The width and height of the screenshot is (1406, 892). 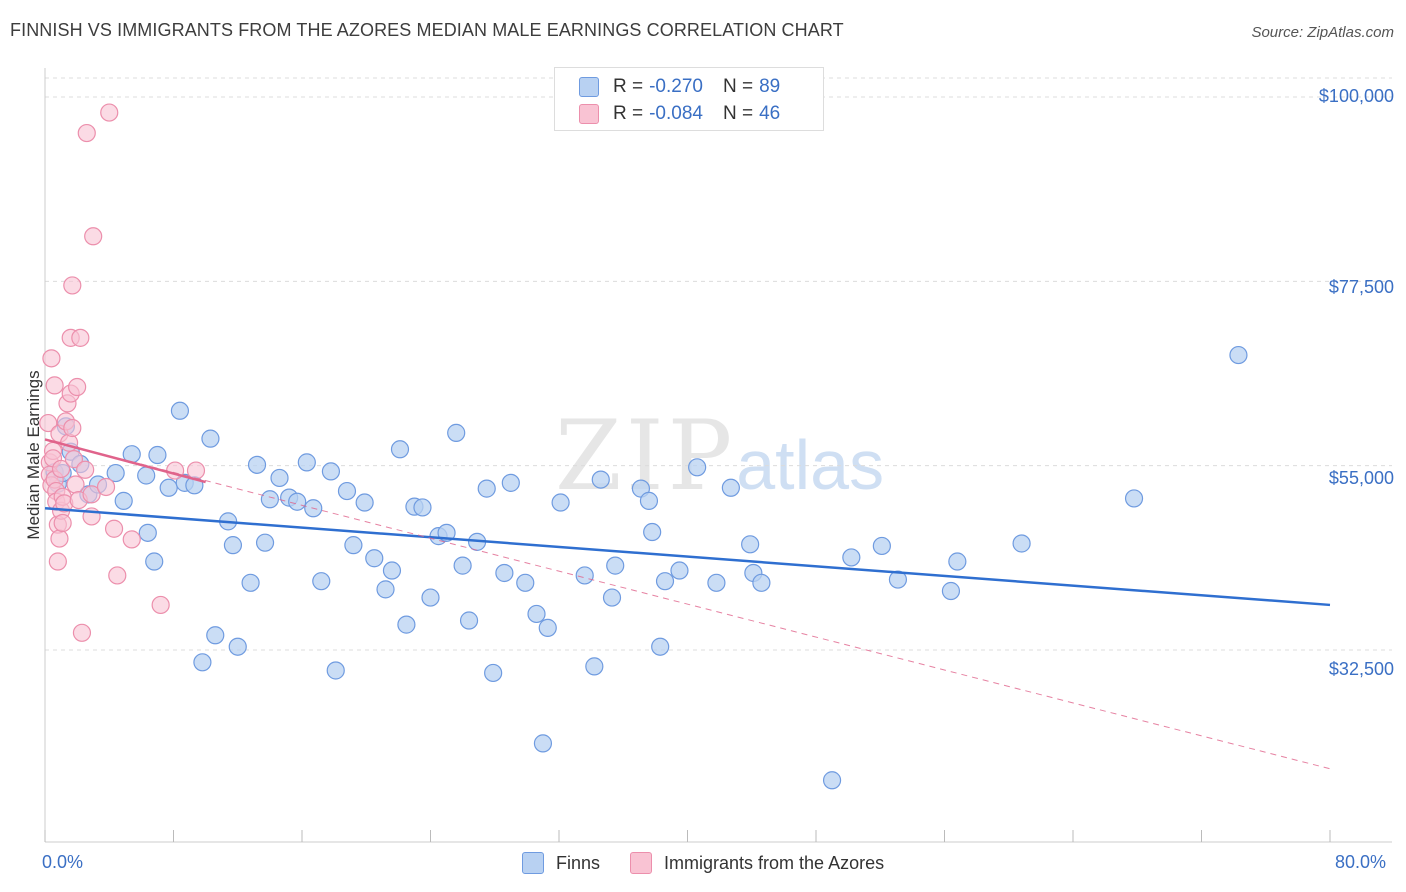 I want to click on azores-trend-line, so click(x=125, y=461).